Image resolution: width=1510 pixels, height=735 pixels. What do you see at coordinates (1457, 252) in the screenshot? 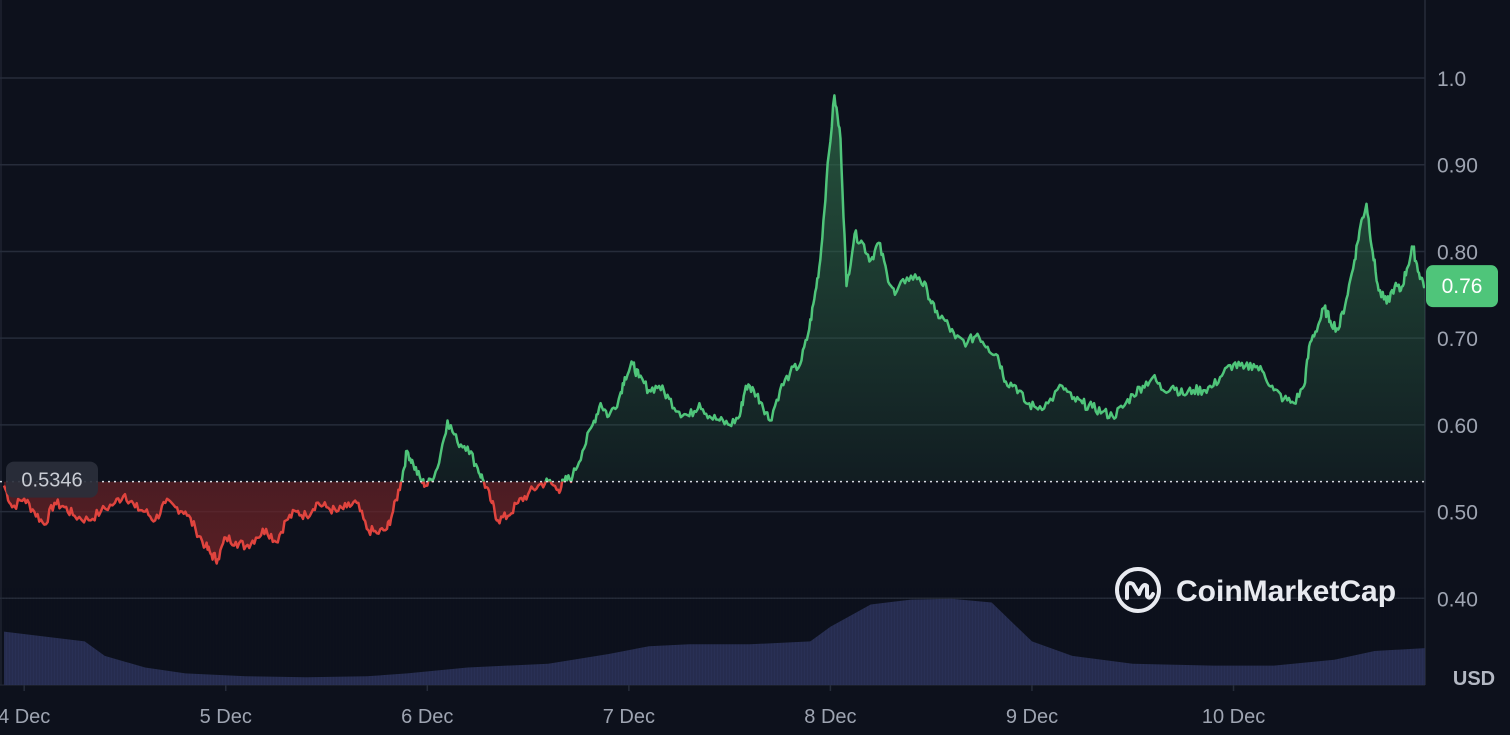
I see `y-tick-label: 0.80` at bounding box center [1457, 252].